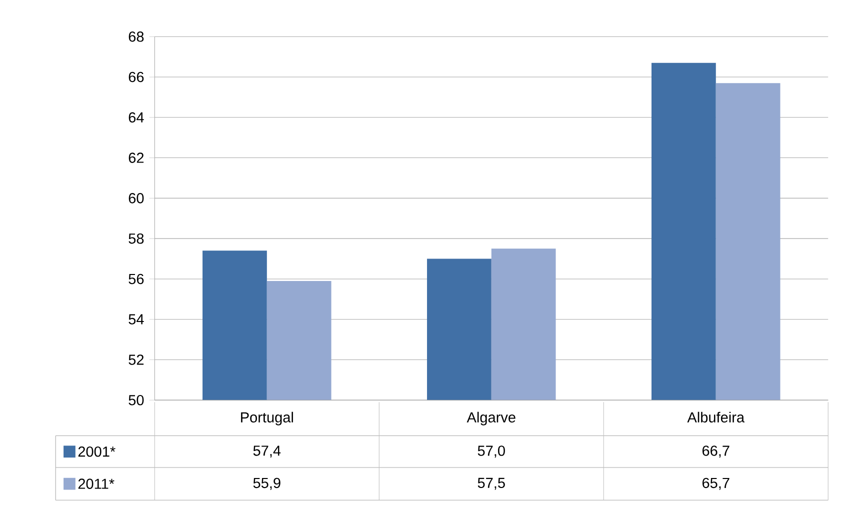 This screenshot has width=841, height=505. I want to click on y-tick-label: 54, so click(136, 319).